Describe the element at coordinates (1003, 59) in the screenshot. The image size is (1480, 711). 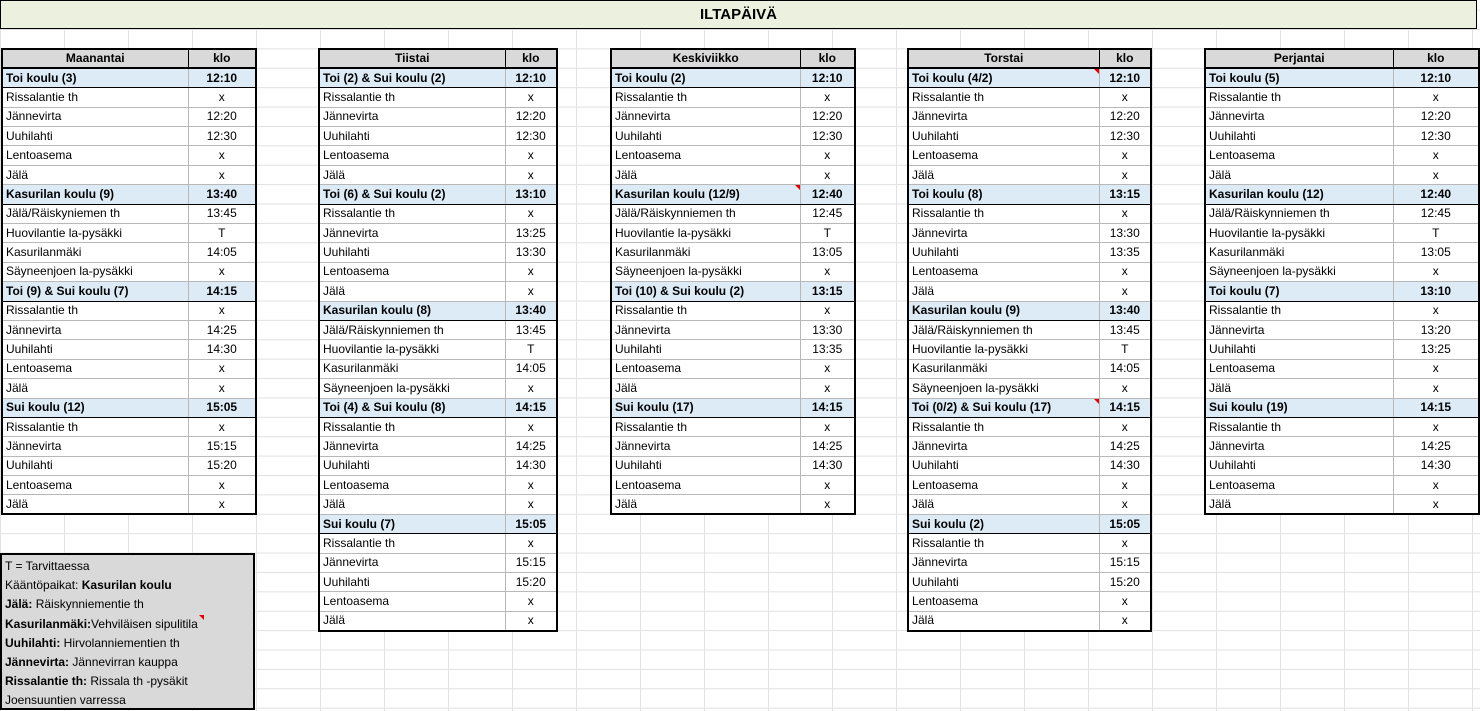
I see `day-header: Torstai` at that location.